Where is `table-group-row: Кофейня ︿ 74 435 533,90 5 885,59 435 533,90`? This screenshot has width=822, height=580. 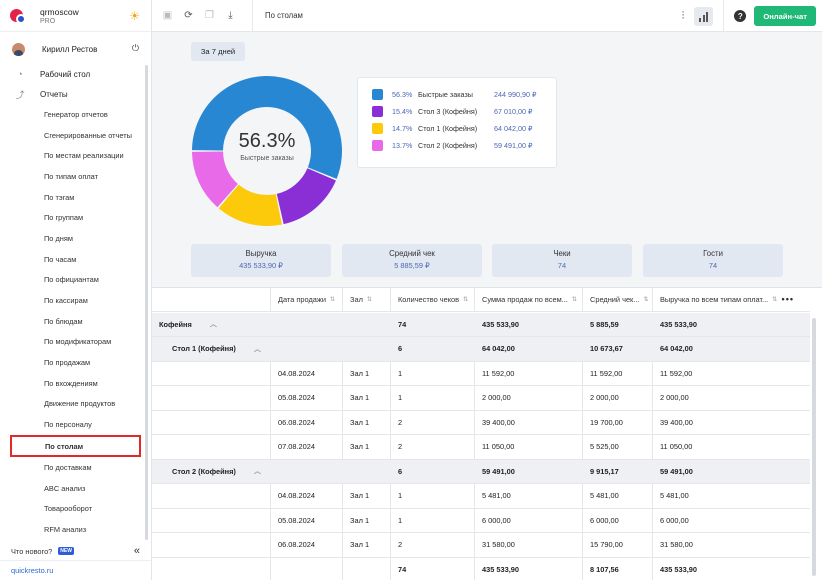
table-group-row: Кофейня ︿ 74 435 533,90 5 885,59 435 533,90 is located at coordinates (481, 324).